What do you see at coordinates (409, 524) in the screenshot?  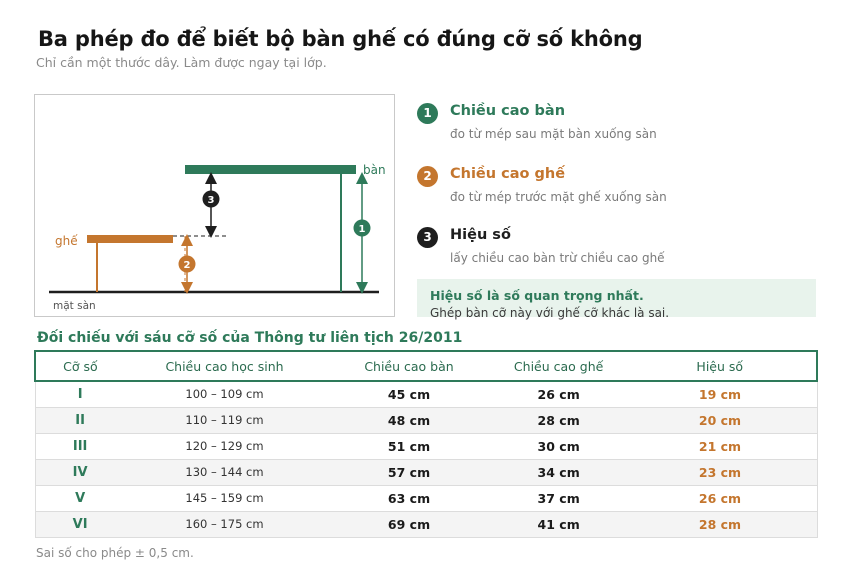 I see `cell-table-height: 69 cm` at bounding box center [409, 524].